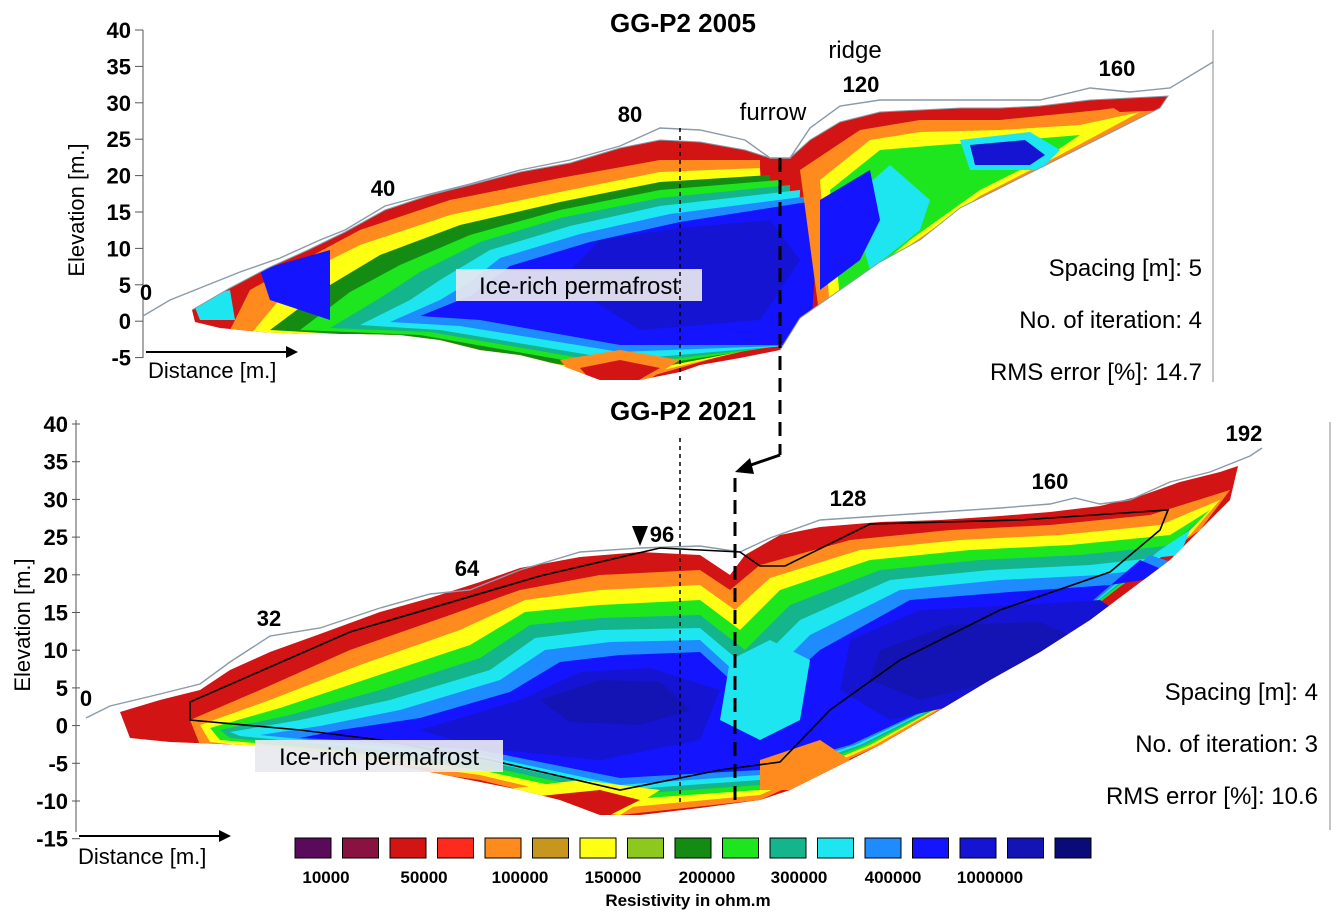  I want to click on legend-label-5: 300000, so click(799, 877).